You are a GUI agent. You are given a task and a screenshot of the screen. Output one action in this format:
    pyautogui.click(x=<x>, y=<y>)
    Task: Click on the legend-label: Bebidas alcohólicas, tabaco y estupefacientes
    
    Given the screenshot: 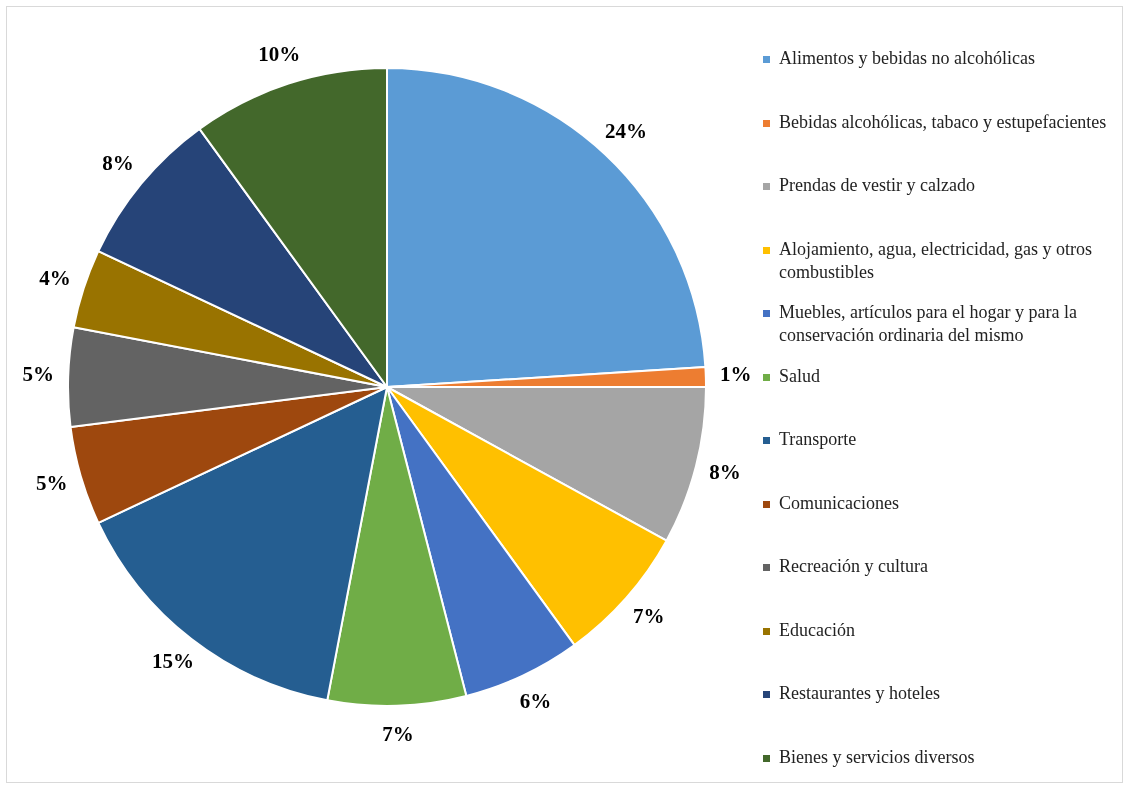 What is the action you would take?
    pyautogui.click(x=943, y=122)
    